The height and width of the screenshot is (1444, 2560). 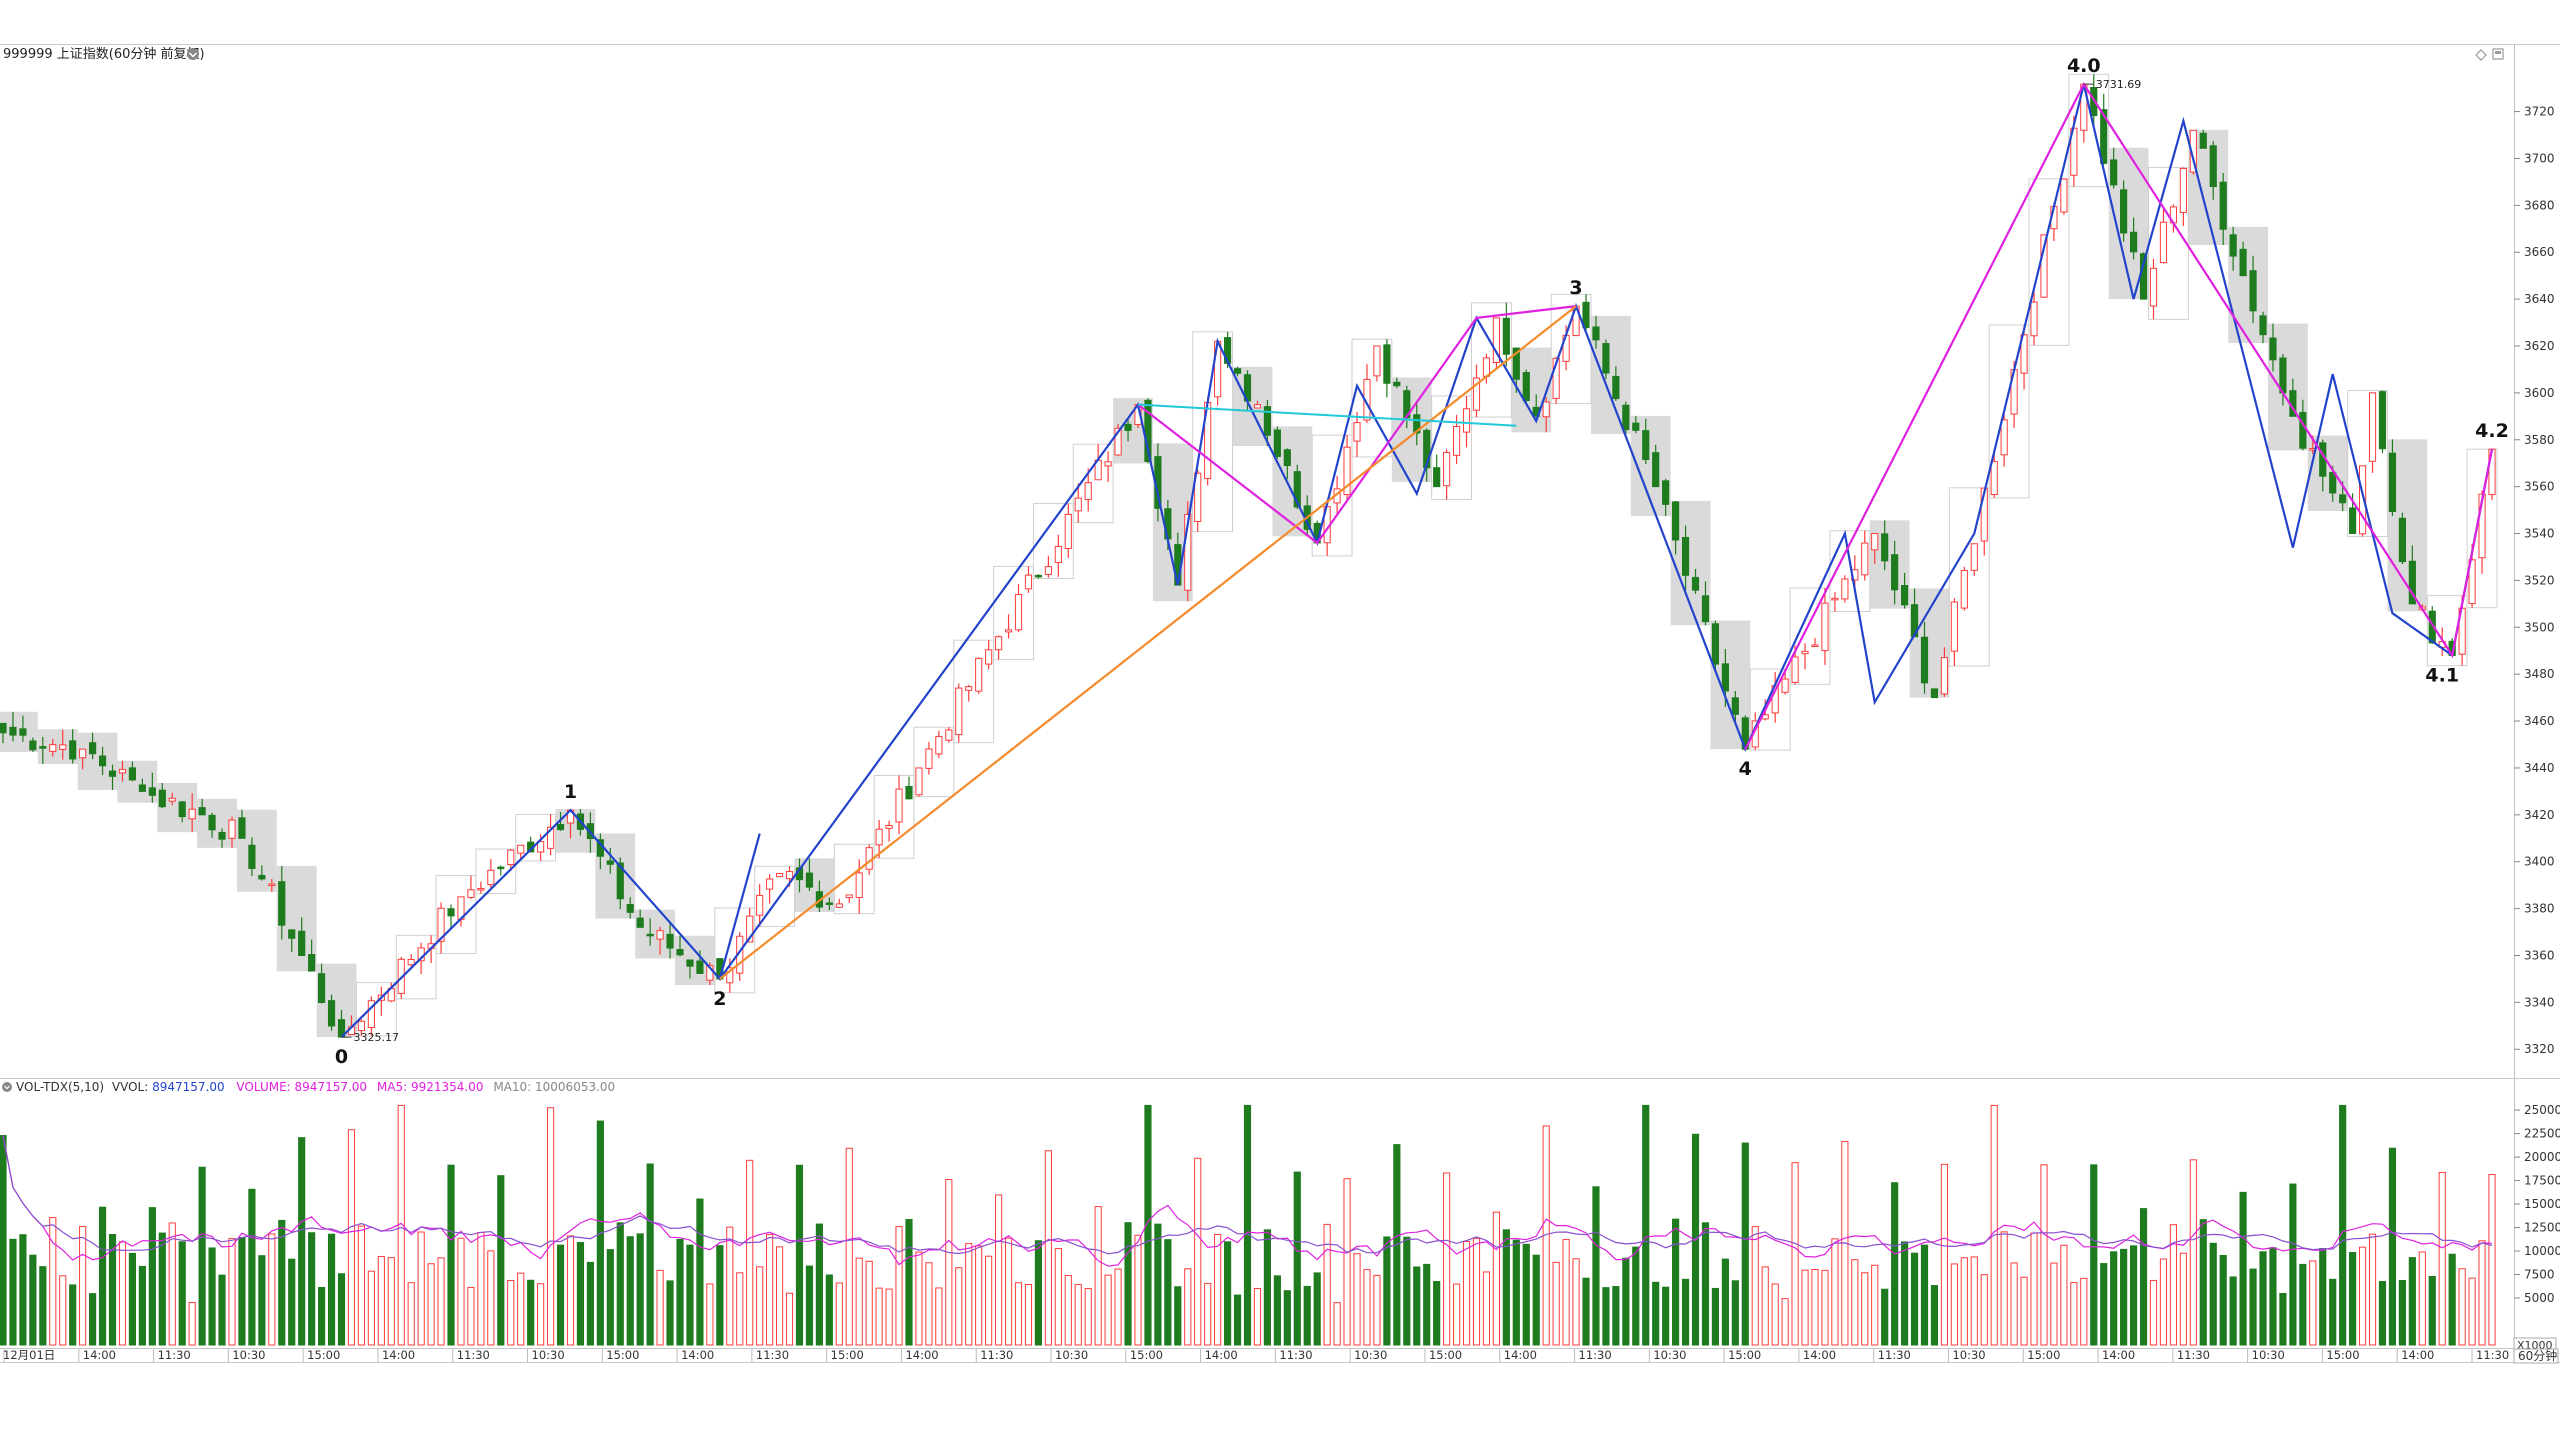 What do you see at coordinates (2539, 674) in the screenshot?
I see `price-axis-label: 3480` at bounding box center [2539, 674].